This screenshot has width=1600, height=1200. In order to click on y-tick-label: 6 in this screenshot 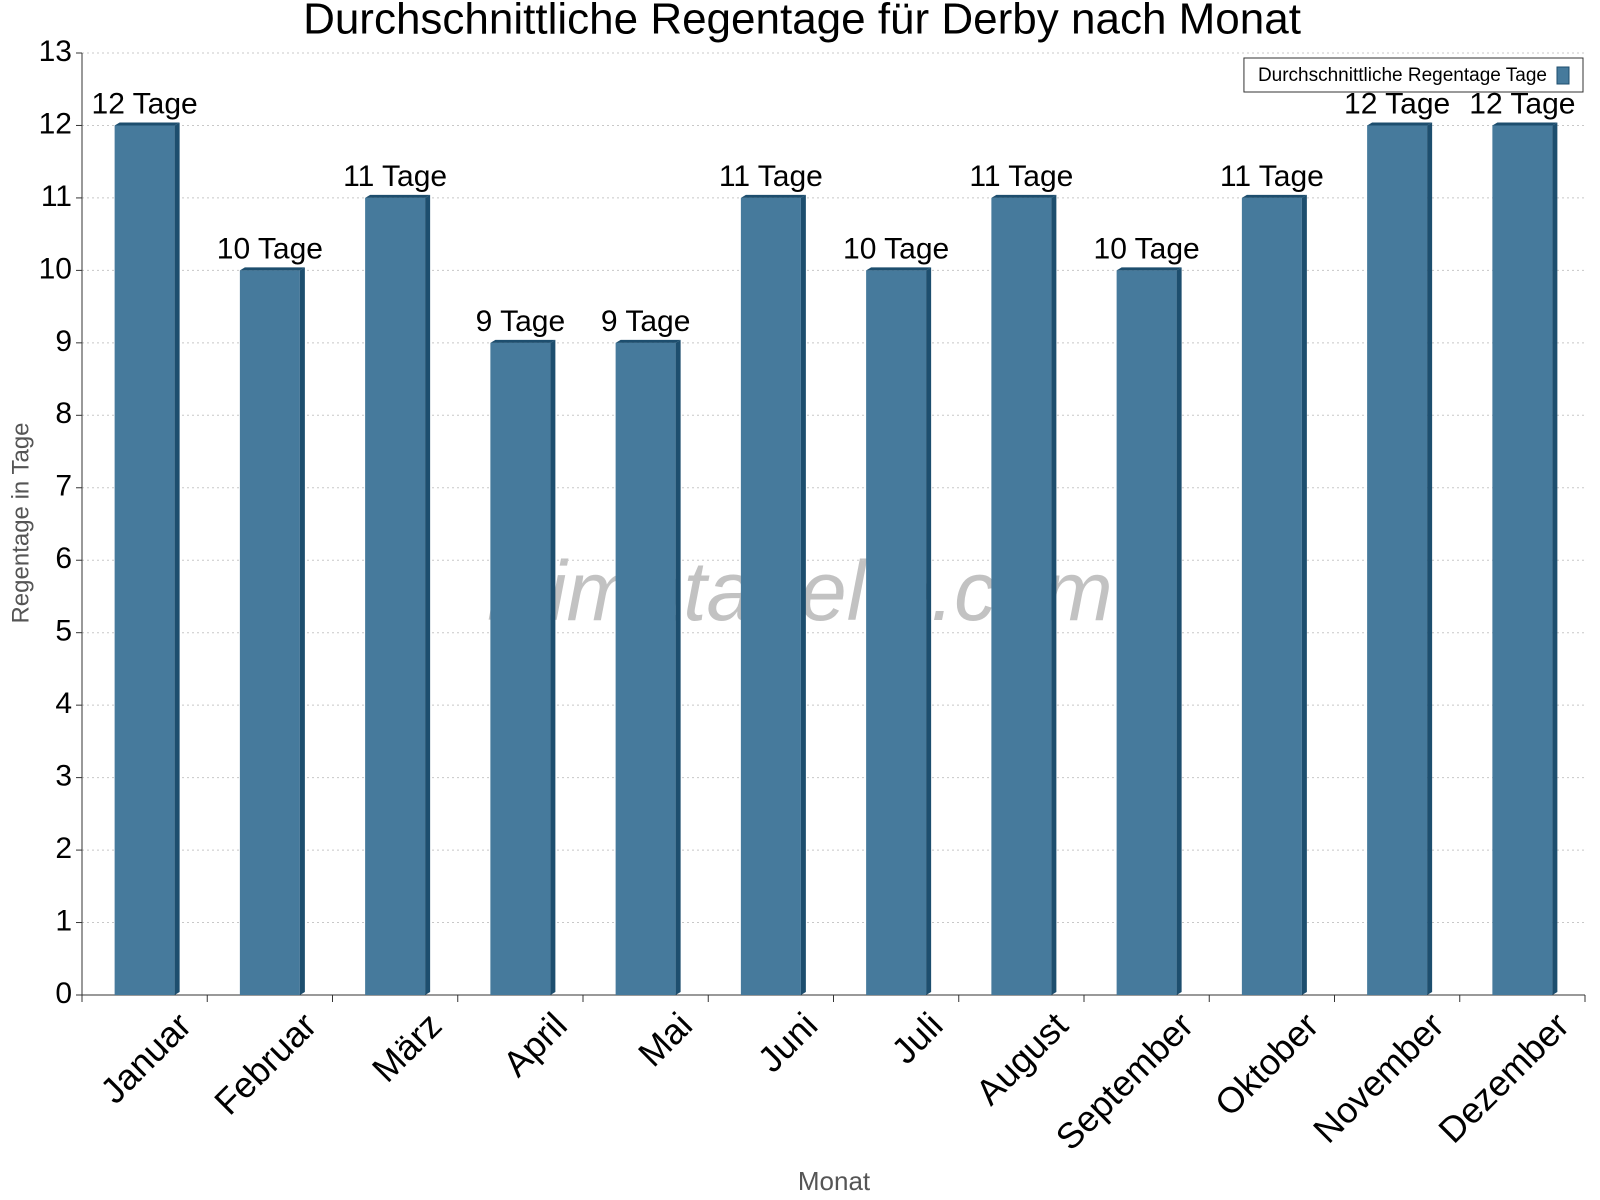, I will do `click(63, 558)`.